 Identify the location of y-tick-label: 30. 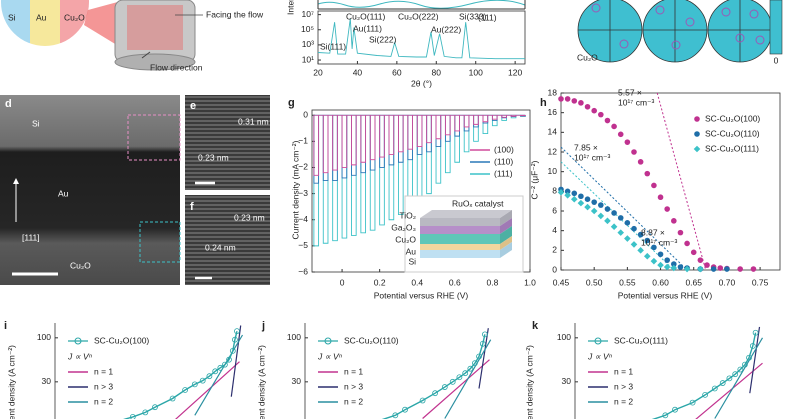
(567, 381).